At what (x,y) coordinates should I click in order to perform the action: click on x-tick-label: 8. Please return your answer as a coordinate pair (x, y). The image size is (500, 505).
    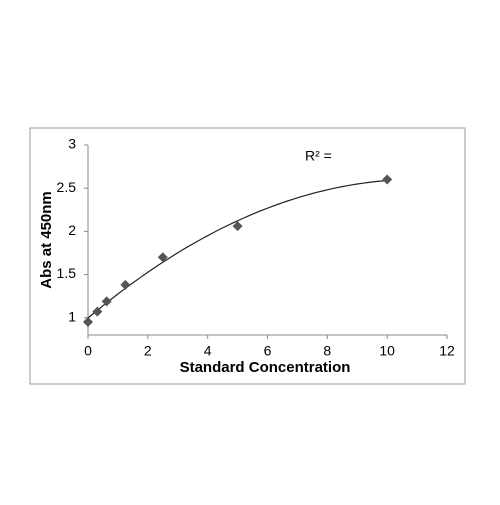
    Looking at the image, I should click on (327, 351).